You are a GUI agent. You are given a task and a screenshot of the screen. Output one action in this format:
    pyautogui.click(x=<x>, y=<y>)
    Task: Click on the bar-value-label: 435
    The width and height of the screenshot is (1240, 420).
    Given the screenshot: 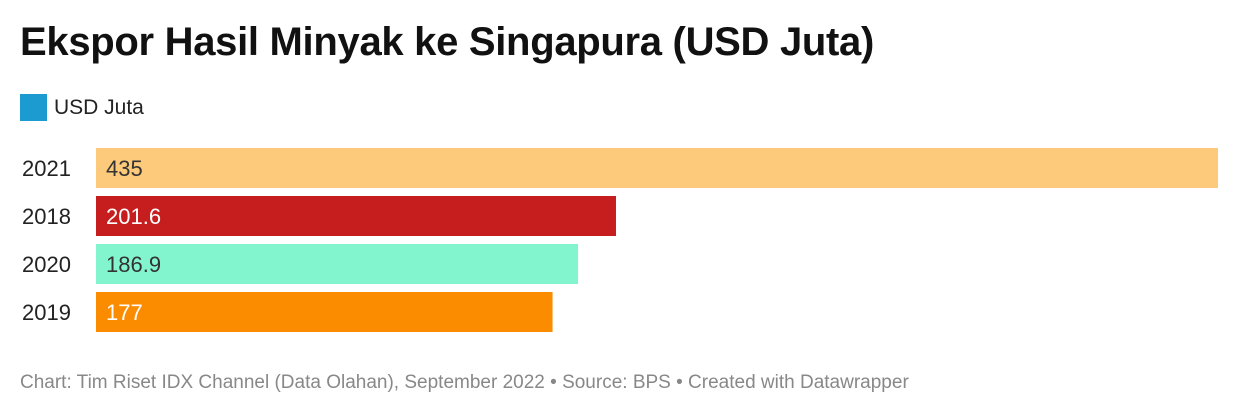 What is the action you would take?
    pyautogui.click(x=124, y=168)
    